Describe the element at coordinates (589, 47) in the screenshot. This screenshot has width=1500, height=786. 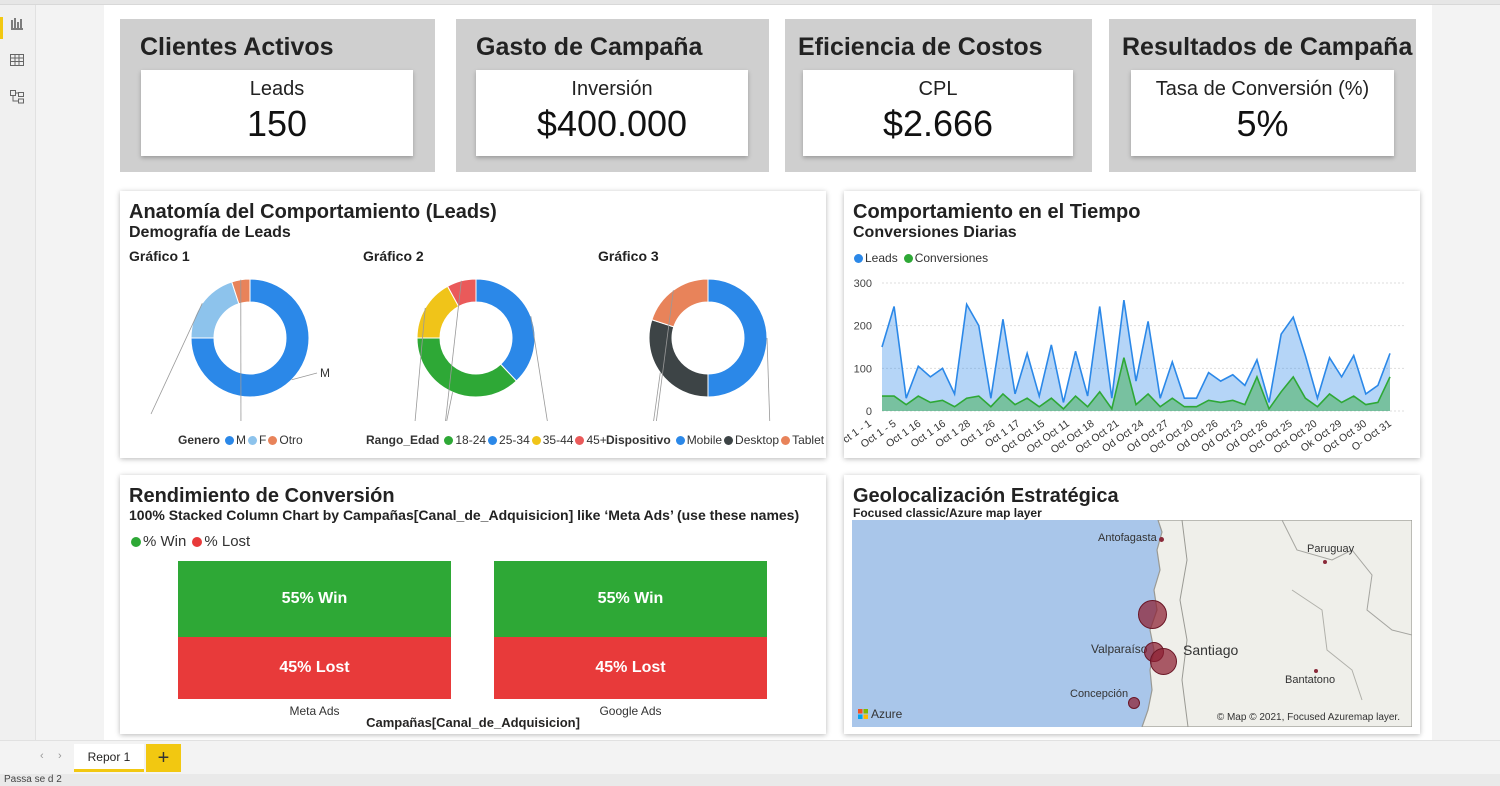
I see `kpi-title: Gasto de Campaña` at that location.